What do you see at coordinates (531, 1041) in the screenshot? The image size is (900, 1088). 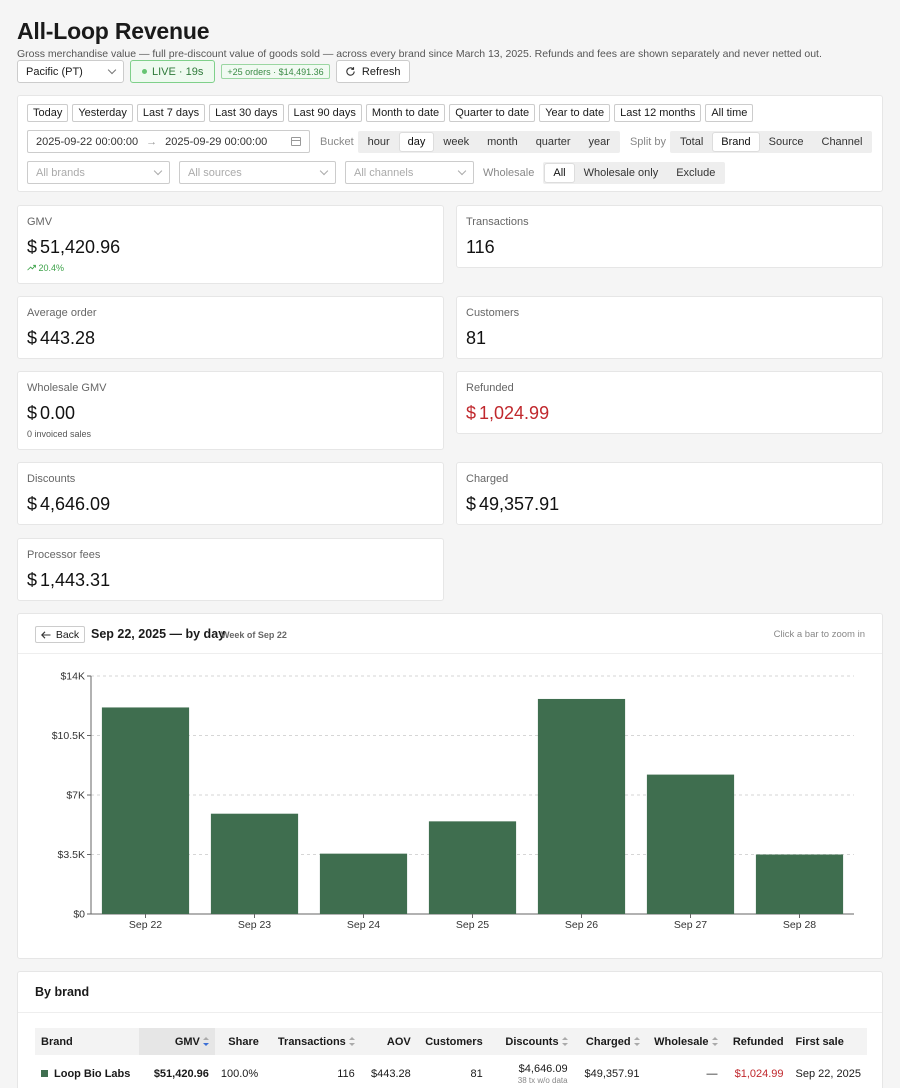 I see `col-discounts: Discounts` at bounding box center [531, 1041].